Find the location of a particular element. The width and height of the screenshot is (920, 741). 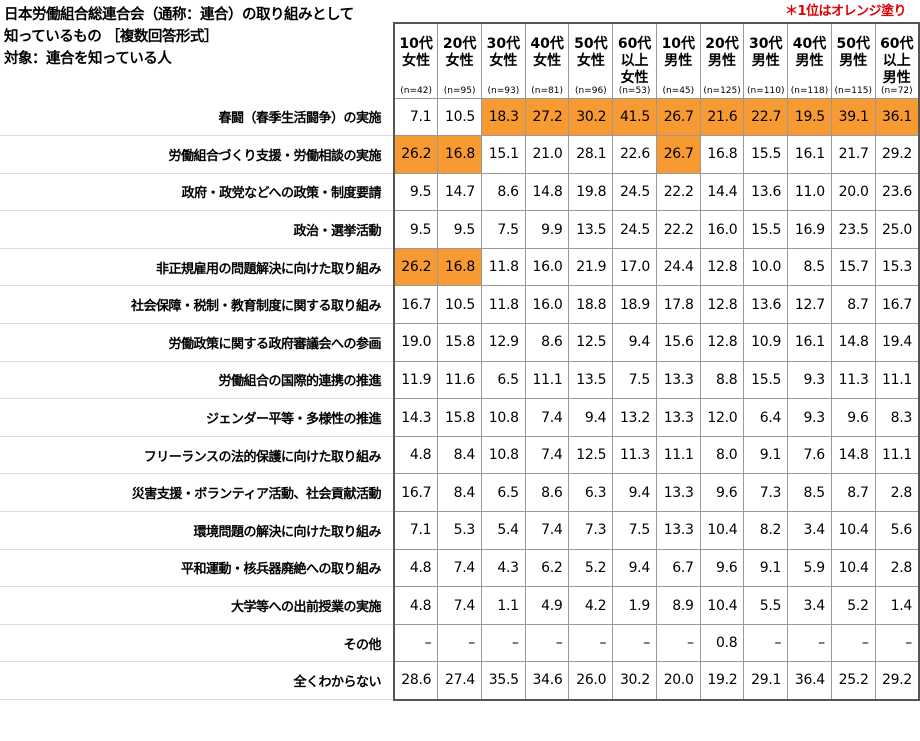

value-cell: 2.8 is located at coordinates (897, 493).